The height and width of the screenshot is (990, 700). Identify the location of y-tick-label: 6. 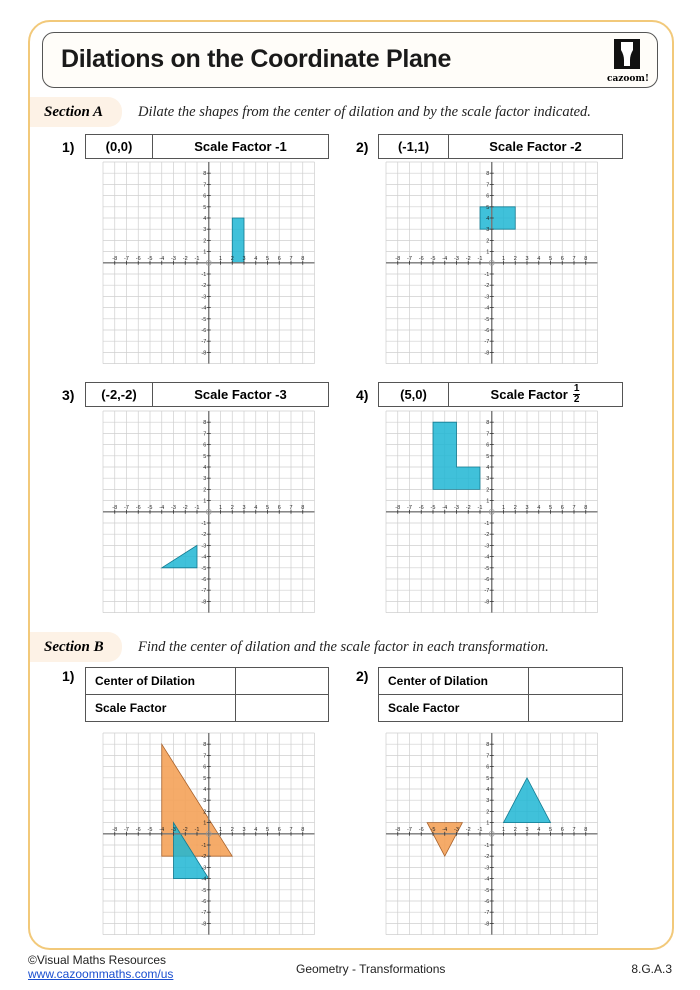
(204, 446).